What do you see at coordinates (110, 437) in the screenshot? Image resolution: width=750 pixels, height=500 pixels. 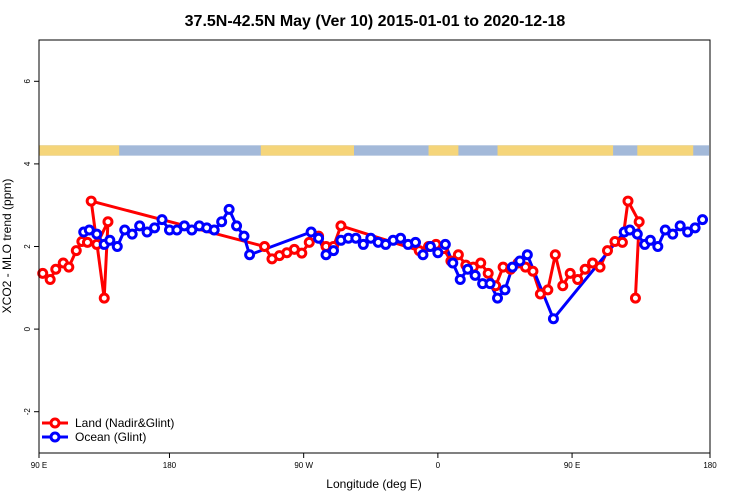 I see `legend-ocean-label: Ocean (Glint)` at bounding box center [110, 437].